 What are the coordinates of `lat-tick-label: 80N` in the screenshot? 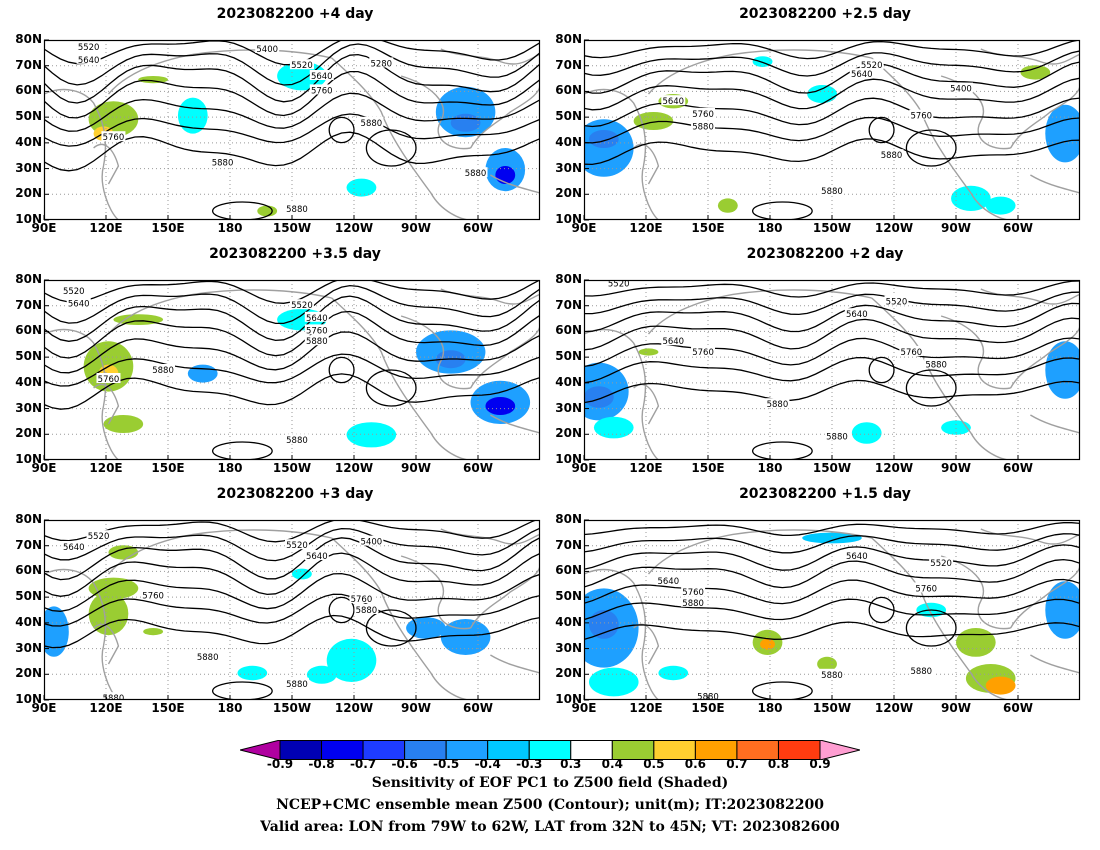 It's located at (568, 39).